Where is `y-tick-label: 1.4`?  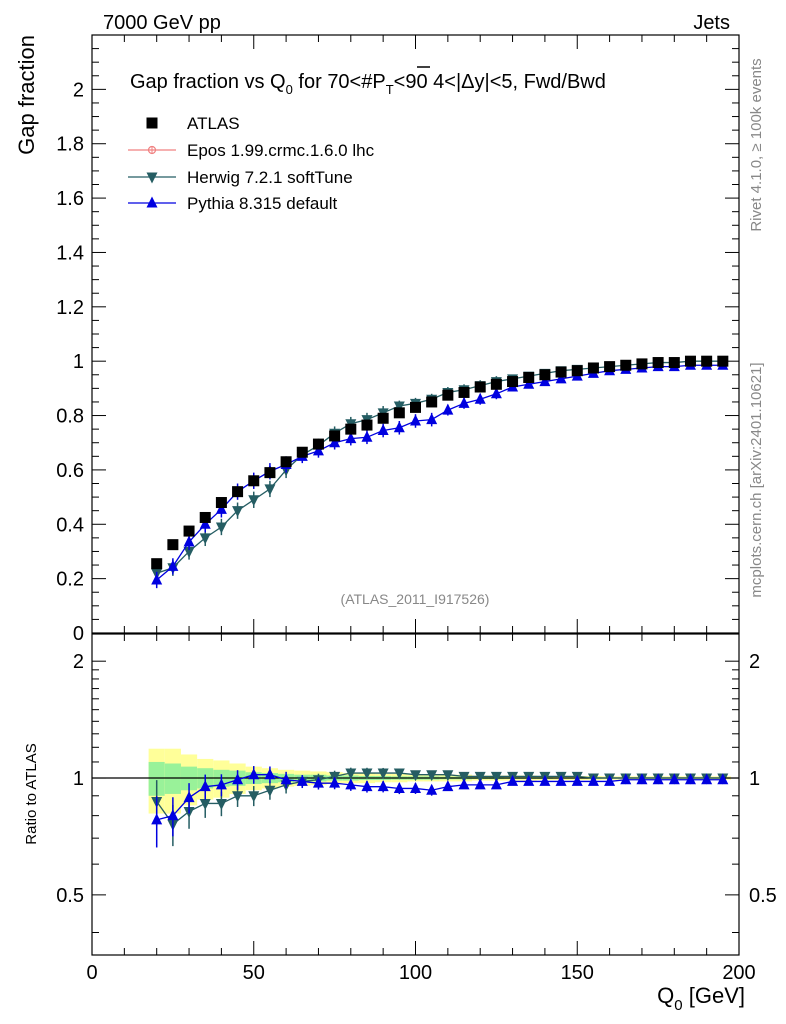 y-tick-label: 1.4 is located at coordinates (70, 253).